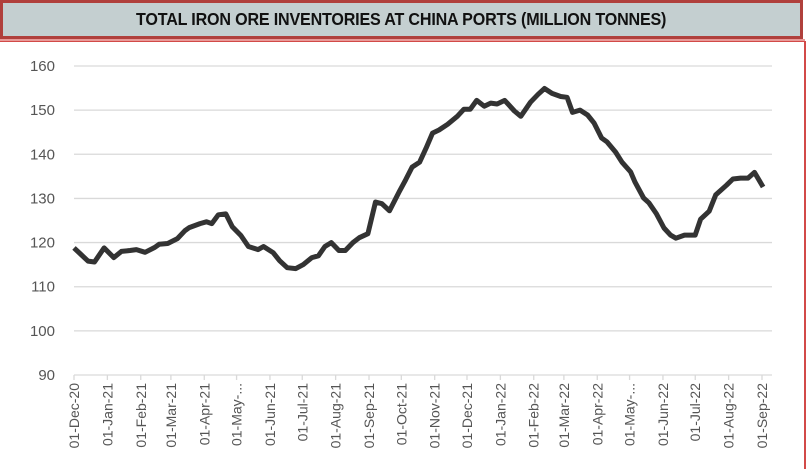  I want to click on x-tick-label: 01-Jun-22, so click(663, 414).